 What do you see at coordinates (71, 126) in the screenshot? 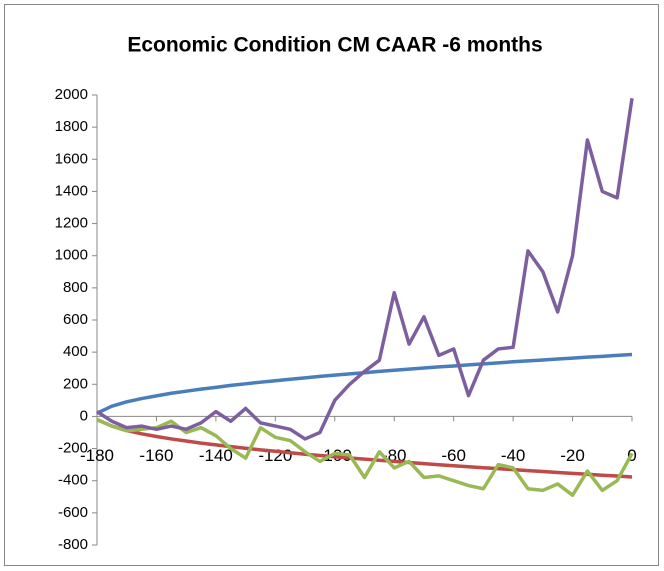
I see `y-tick-label: 1800` at bounding box center [71, 126].